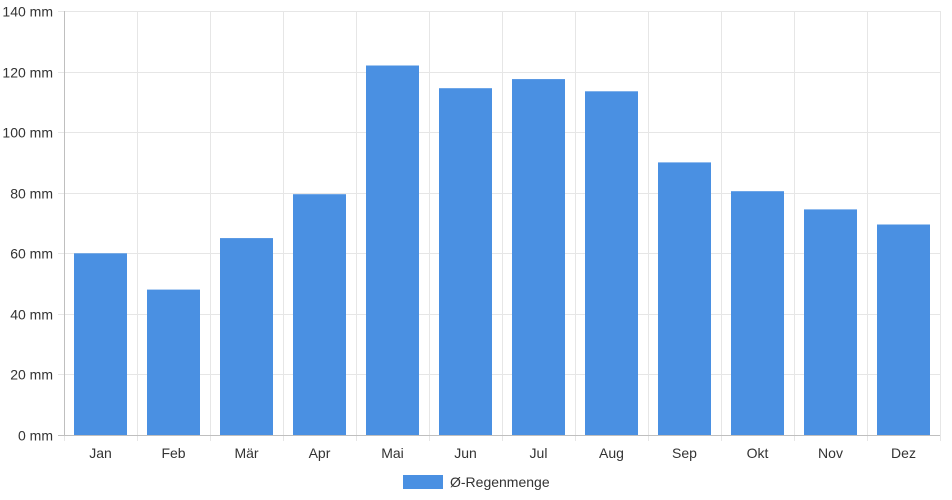 The image size is (952, 500). I want to click on bar-nov, so click(830, 322).